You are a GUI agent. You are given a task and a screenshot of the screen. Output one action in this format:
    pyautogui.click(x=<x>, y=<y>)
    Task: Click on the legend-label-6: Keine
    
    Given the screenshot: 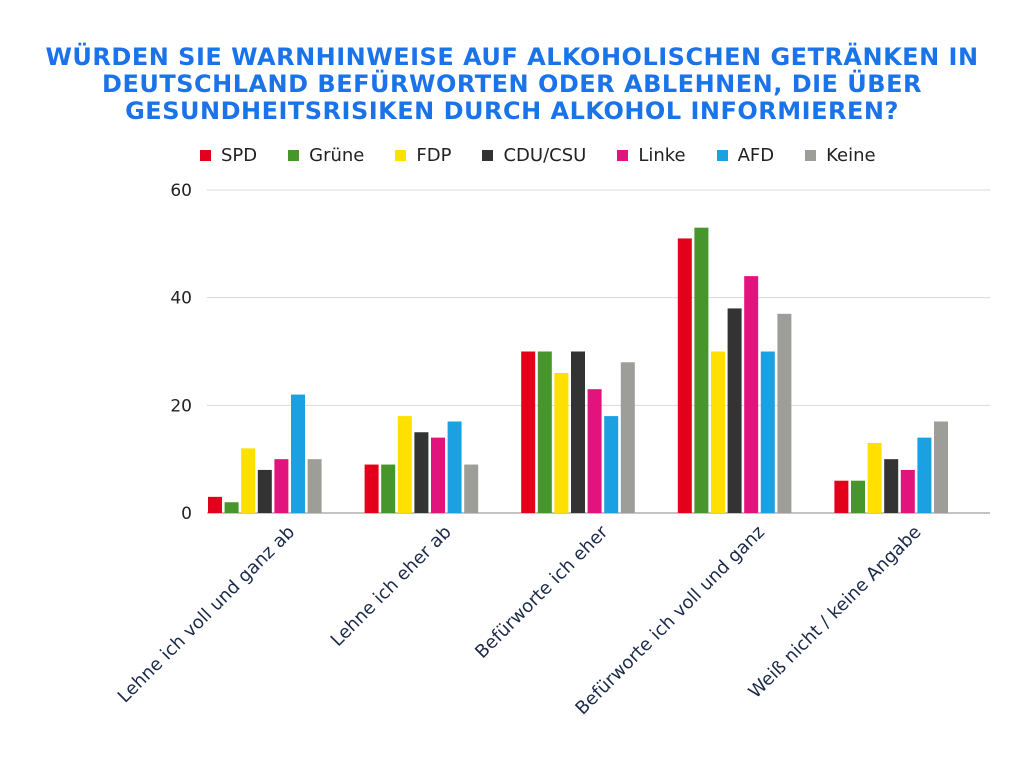 What is the action you would take?
    pyautogui.click(x=851, y=155)
    